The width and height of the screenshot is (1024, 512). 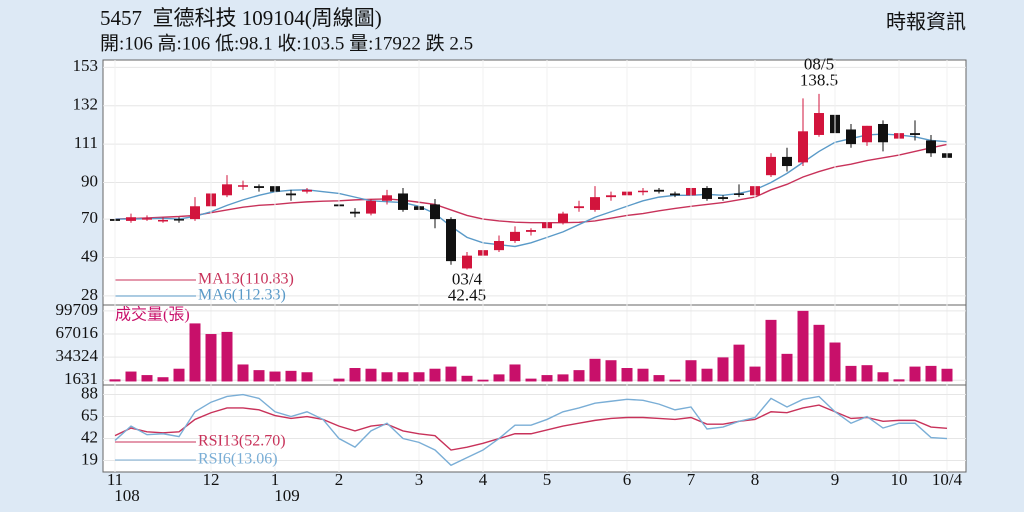 I want to click on y-tick-label: 19, so click(x=89, y=458).